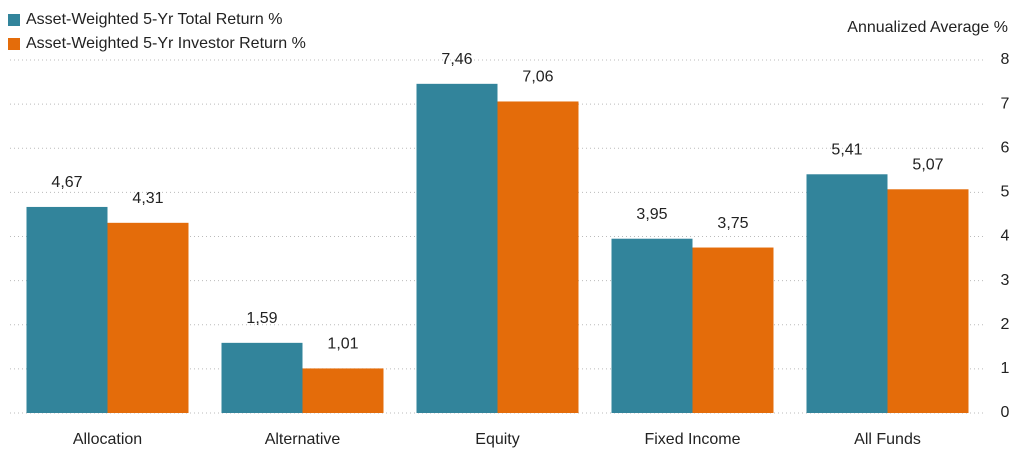 This screenshot has height=454, width=1014. Describe the element at coordinates (927, 27) in the screenshot. I see `y-axis-label: Annualized Average %` at that location.